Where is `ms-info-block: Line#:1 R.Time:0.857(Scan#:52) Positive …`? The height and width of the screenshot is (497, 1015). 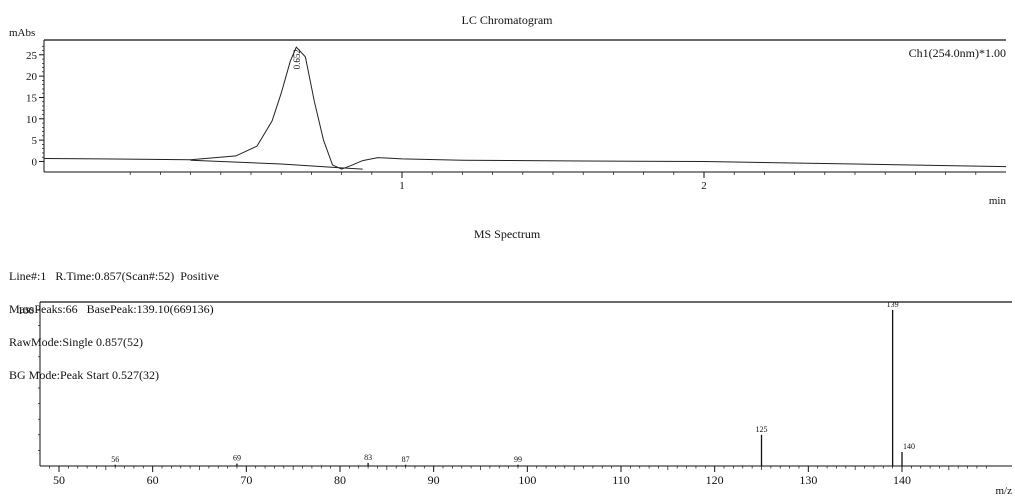 ms-info-block: Line#:1 R.Time:0.857(Scan#:52) Positive … is located at coordinates (114, 320).